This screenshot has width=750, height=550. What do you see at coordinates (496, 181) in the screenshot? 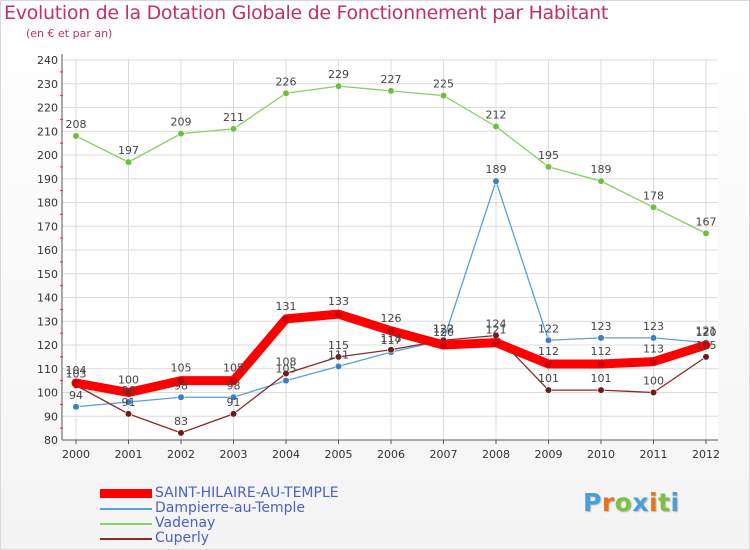
I see `point-dampierre-au-temple-2008` at bounding box center [496, 181].